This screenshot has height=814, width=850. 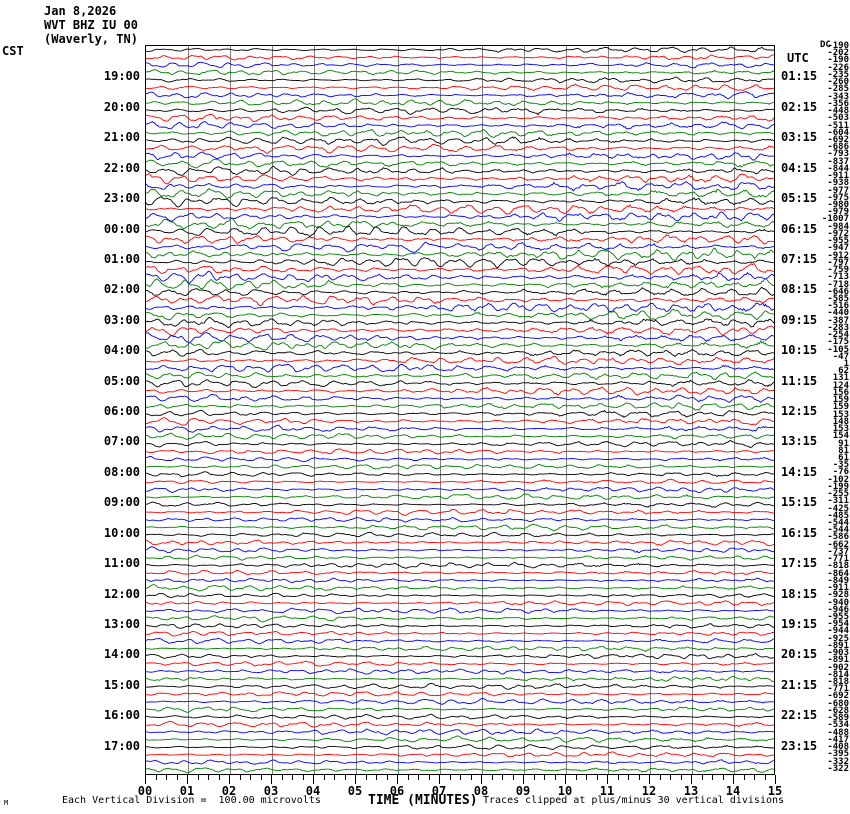 I want to click on dc-value: -628, so click(x=838, y=710).